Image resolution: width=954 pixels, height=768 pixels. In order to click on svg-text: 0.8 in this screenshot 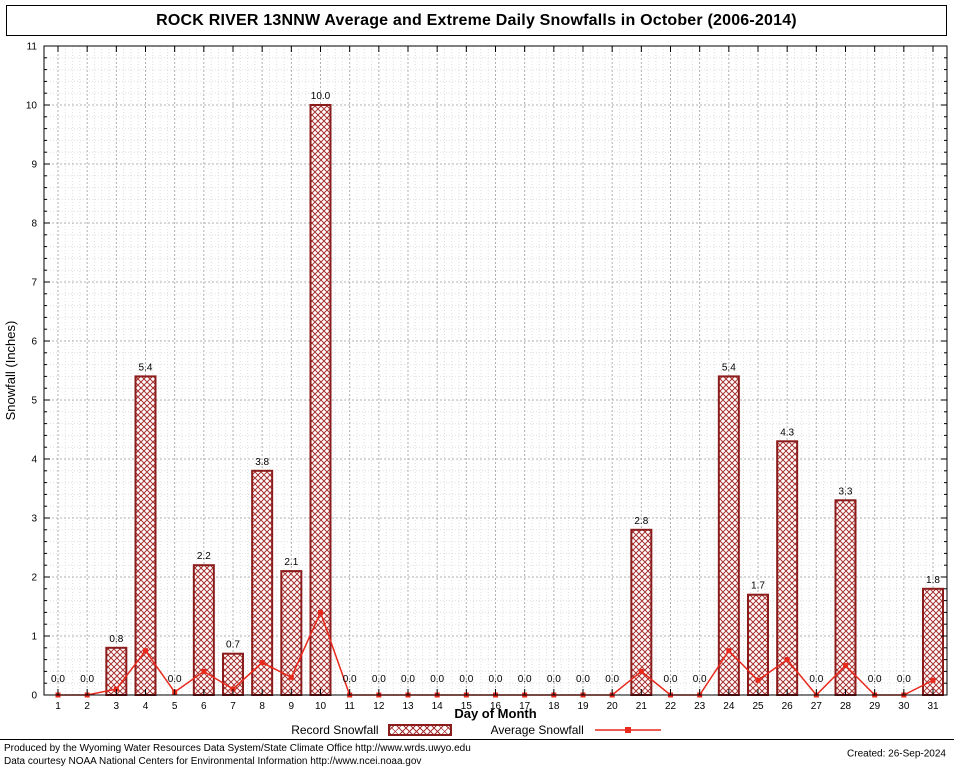, I will do `click(116, 639)`.